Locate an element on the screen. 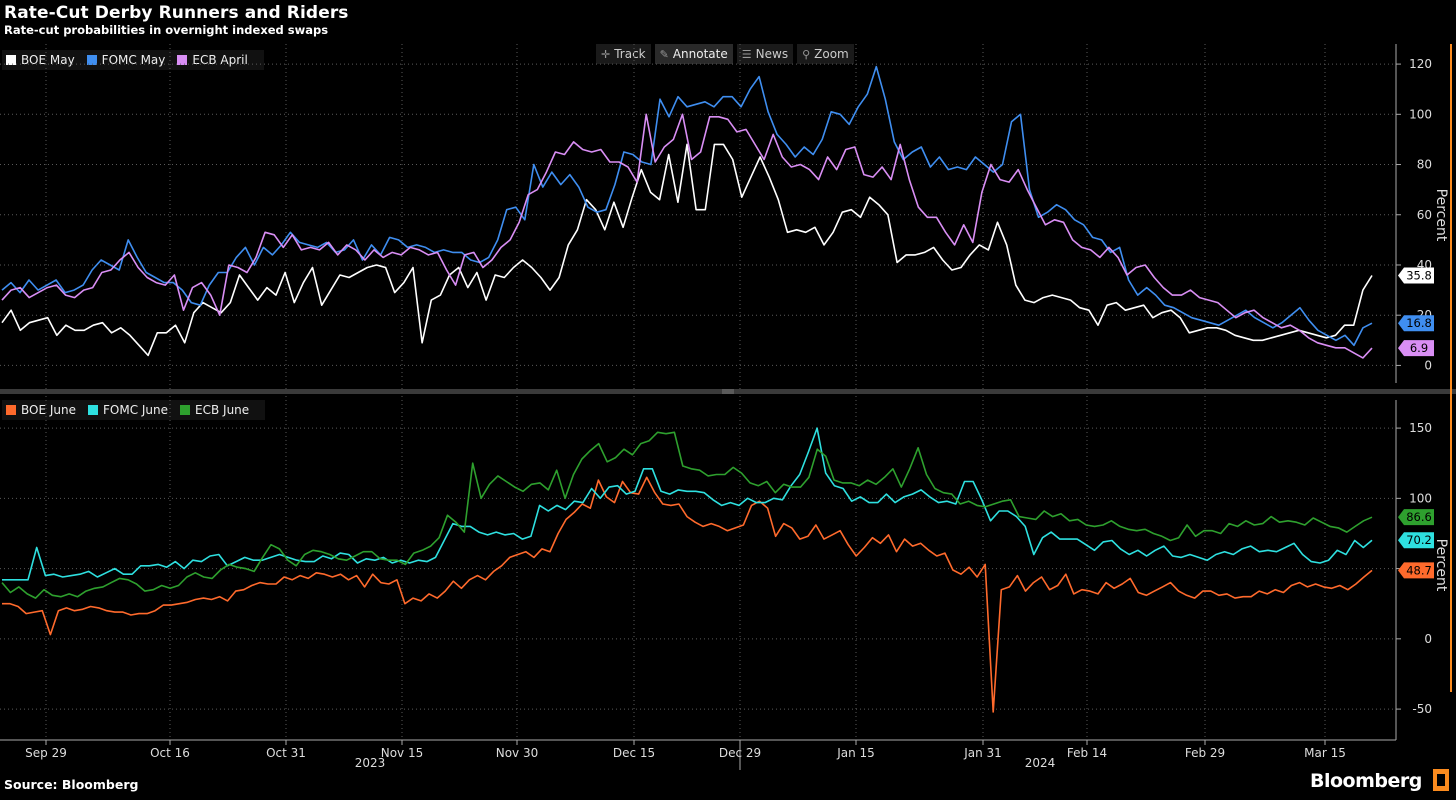 This screenshot has width=1456, height=800. top-legend: BOE May FOMC May ECB April is located at coordinates (133, 60).